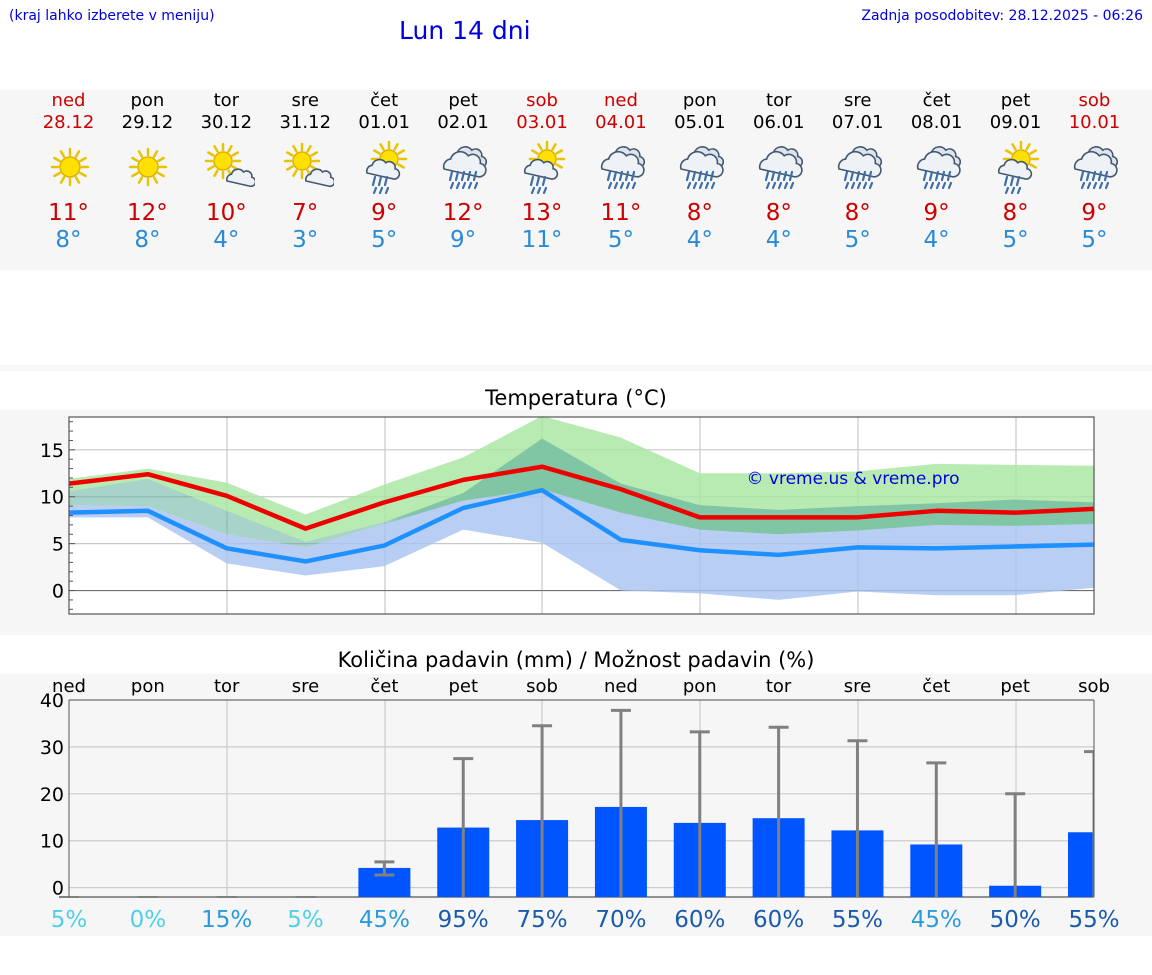 This screenshot has height=975, width=1152. What do you see at coordinates (857, 122) in the screenshot?
I see `day-date: 07.01` at bounding box center [857, 122].